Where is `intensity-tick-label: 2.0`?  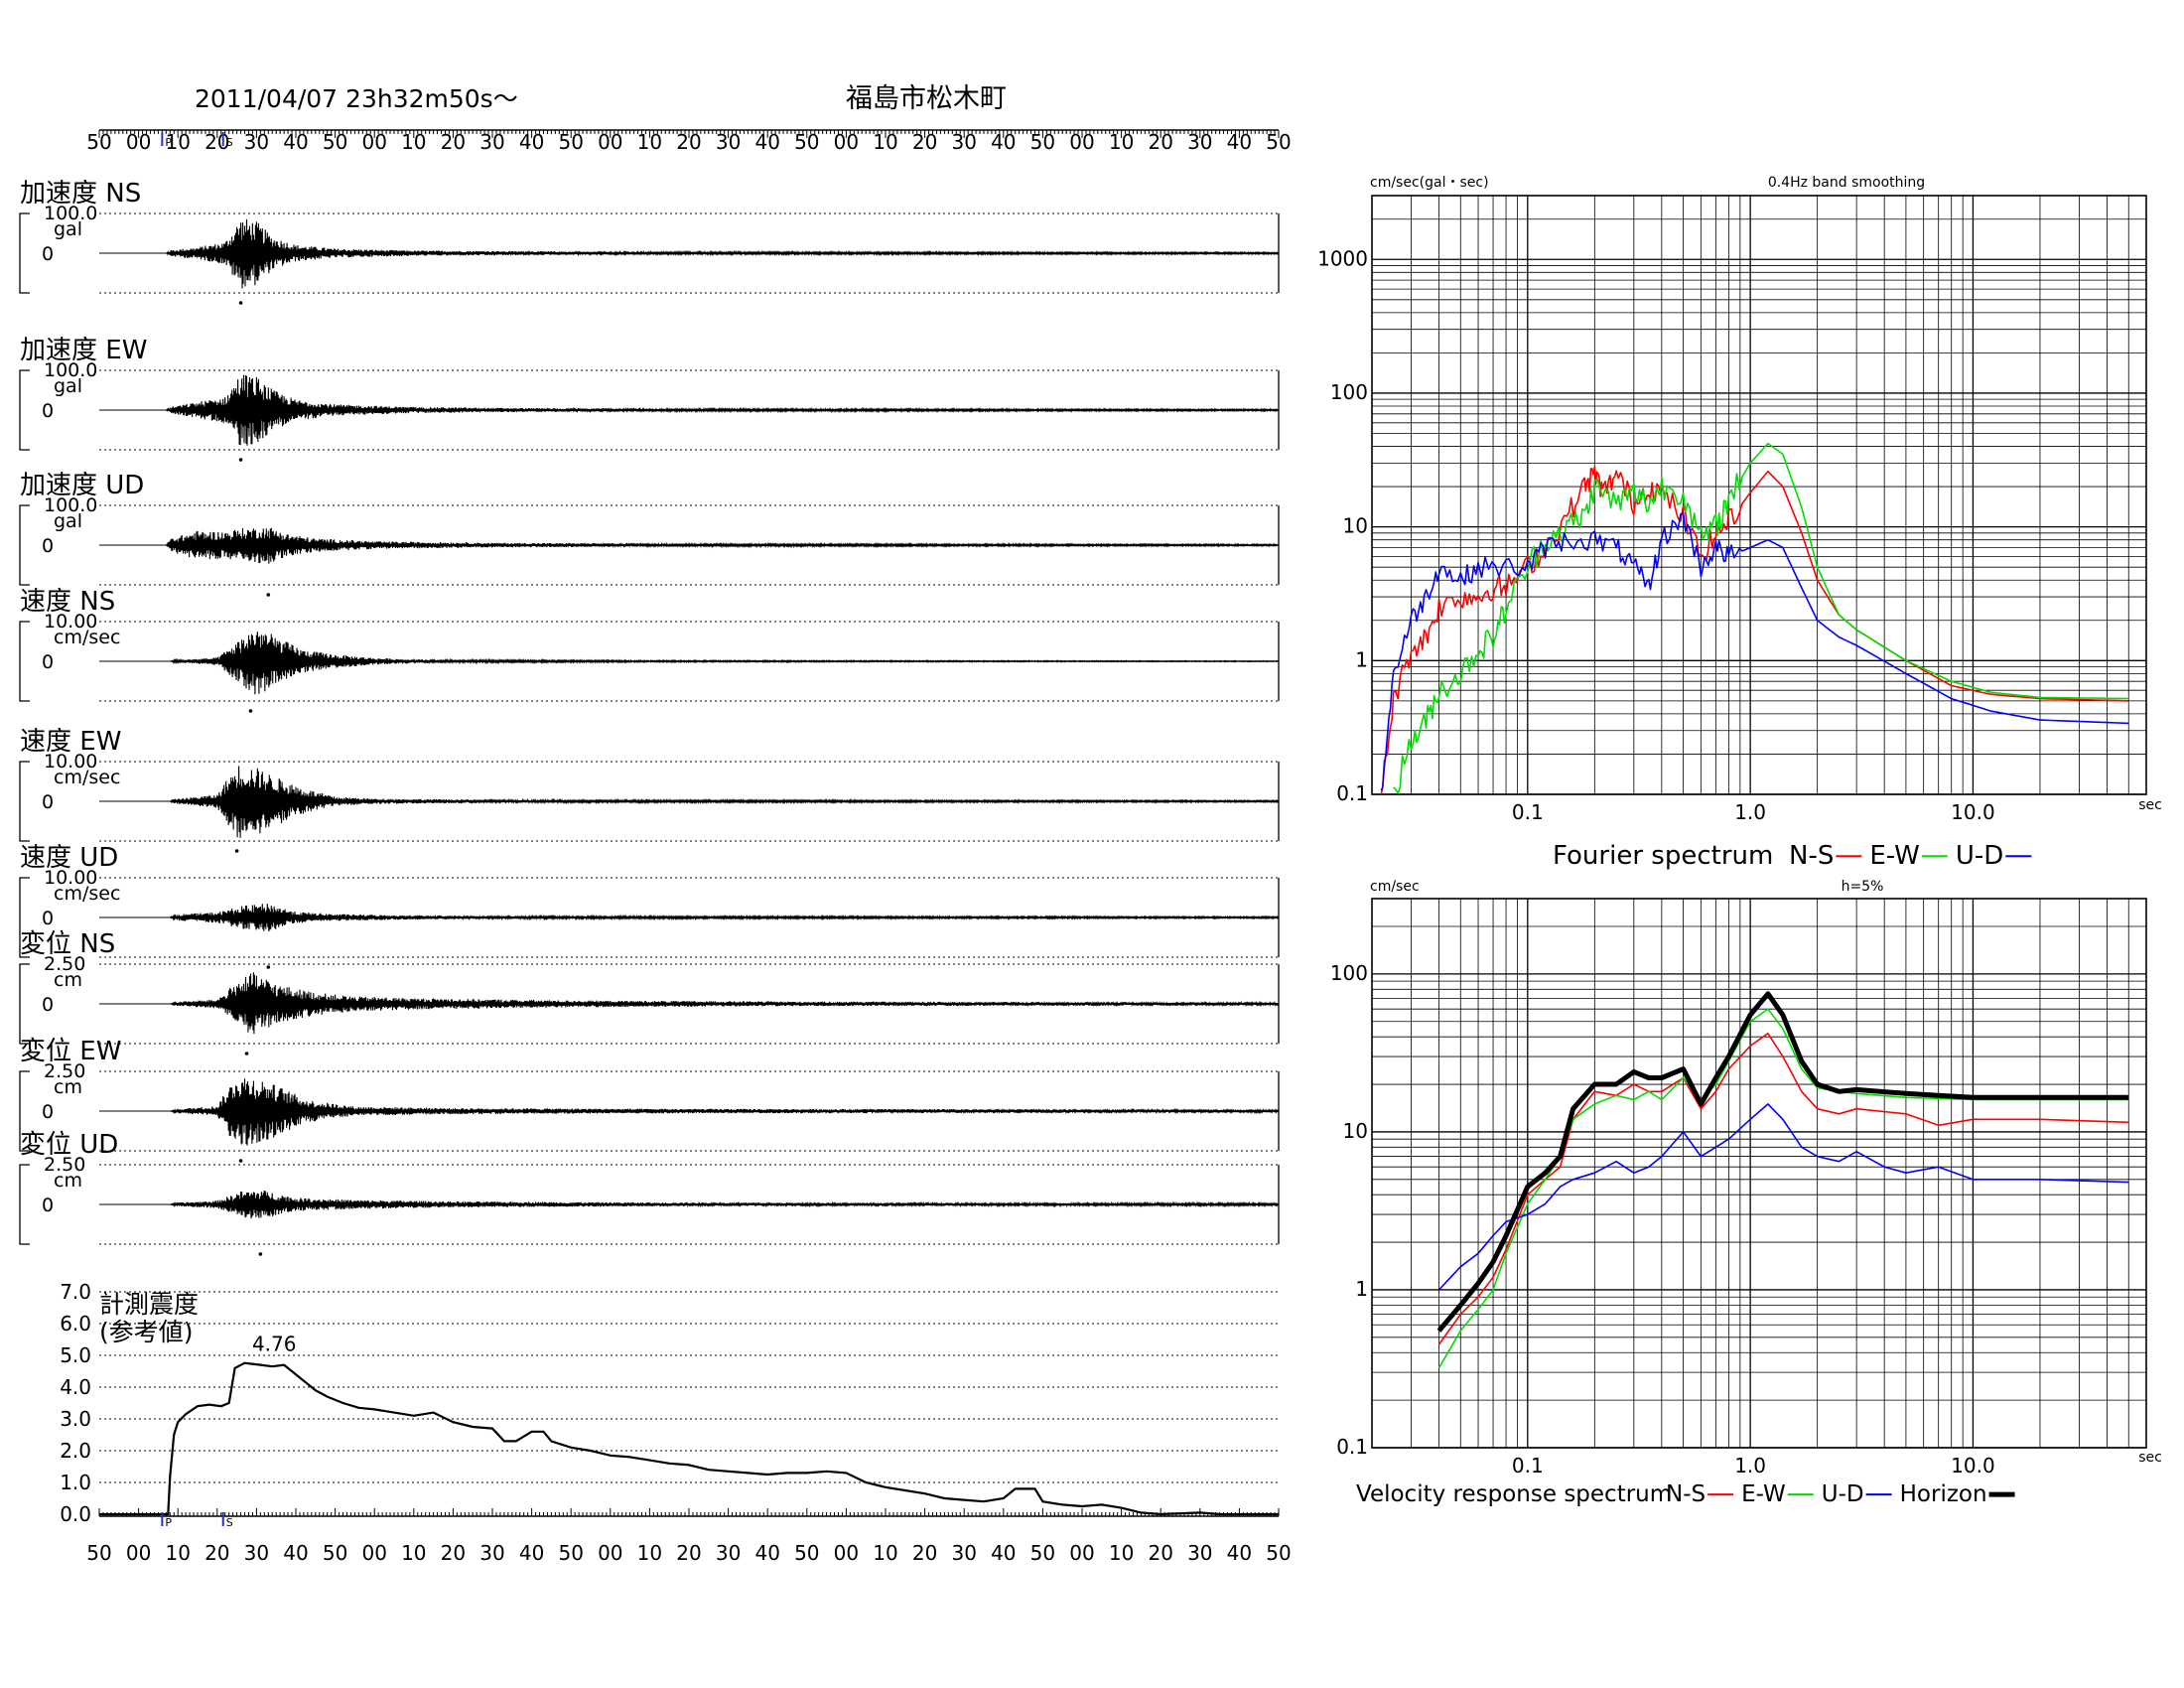
intensity-tick-label: 2.0 is located at coordinates (75, 1451).